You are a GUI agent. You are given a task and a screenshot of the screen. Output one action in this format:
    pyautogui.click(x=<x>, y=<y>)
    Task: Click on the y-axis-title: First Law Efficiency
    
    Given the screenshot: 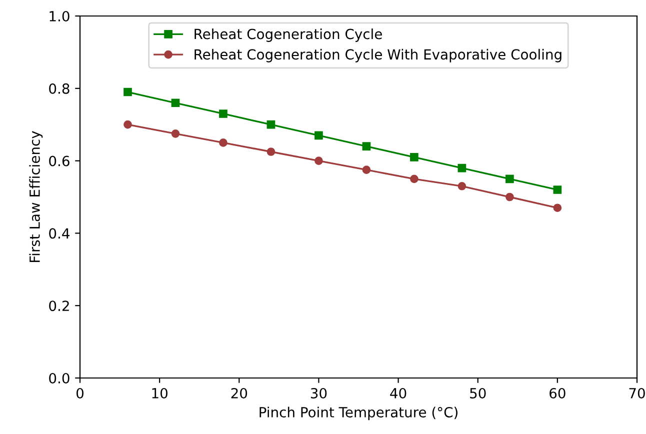 What is the action you would take?
    pyautogui.click(x=36, y=196)
    